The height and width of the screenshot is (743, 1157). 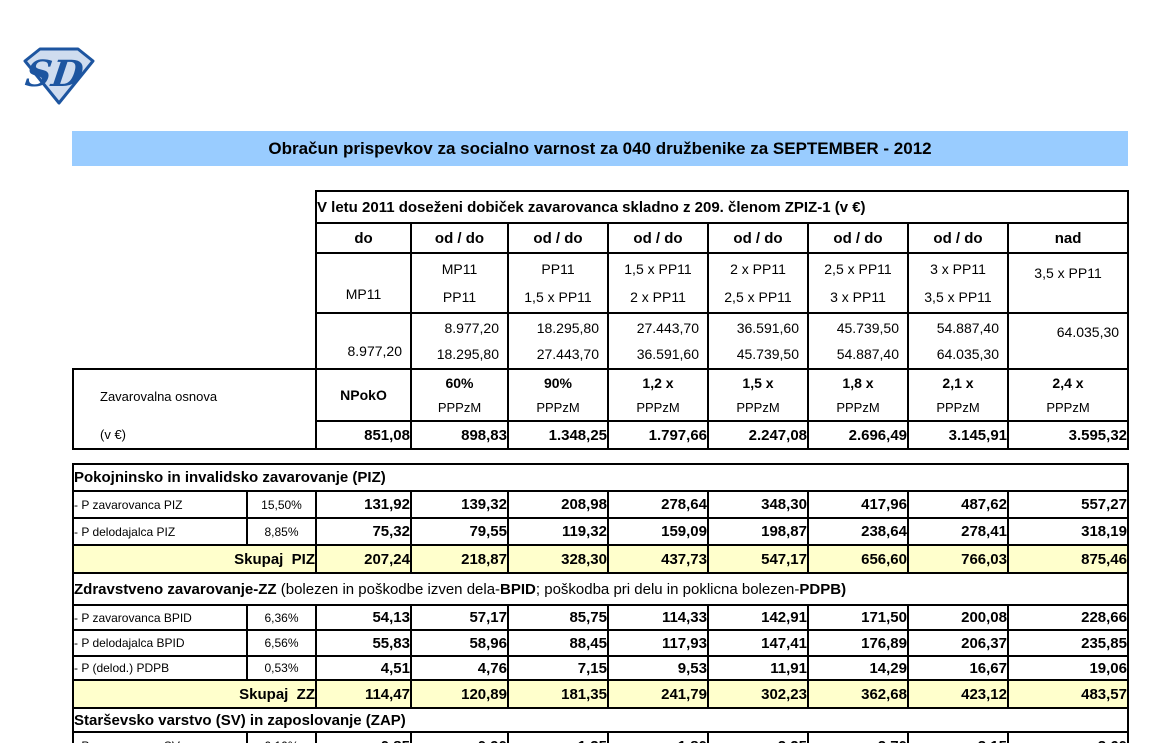 I want to click on total-amount-cell: 875,46, so click(x=1068, y=559).